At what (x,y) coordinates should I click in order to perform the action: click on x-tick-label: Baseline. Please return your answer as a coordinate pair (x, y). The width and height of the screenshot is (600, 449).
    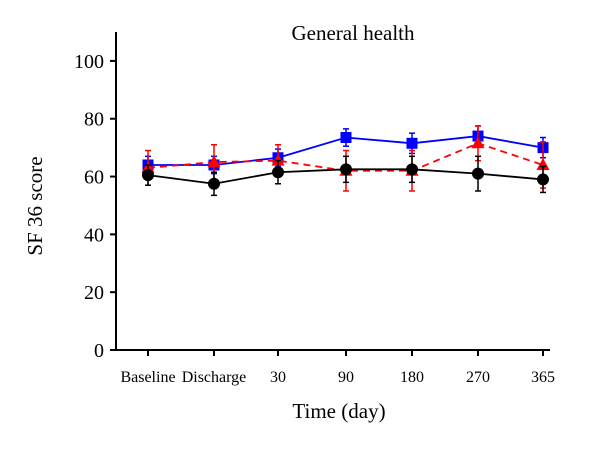
    Looking at the image, I should click on (147, 377).